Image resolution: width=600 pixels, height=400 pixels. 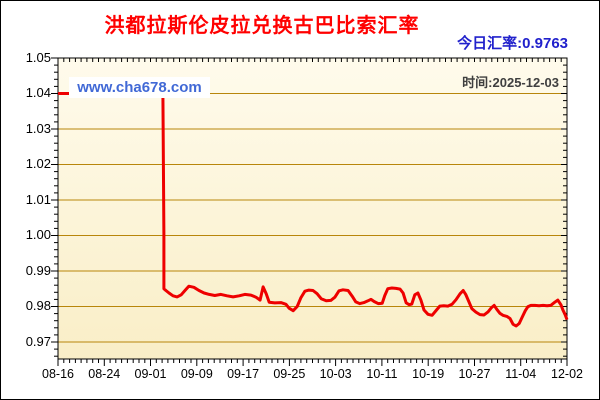 What do you see at coordinates (196, 374) in the screenshot?
I see `x-axis-tick-label: 09-09` at bounding box center [196, 374].